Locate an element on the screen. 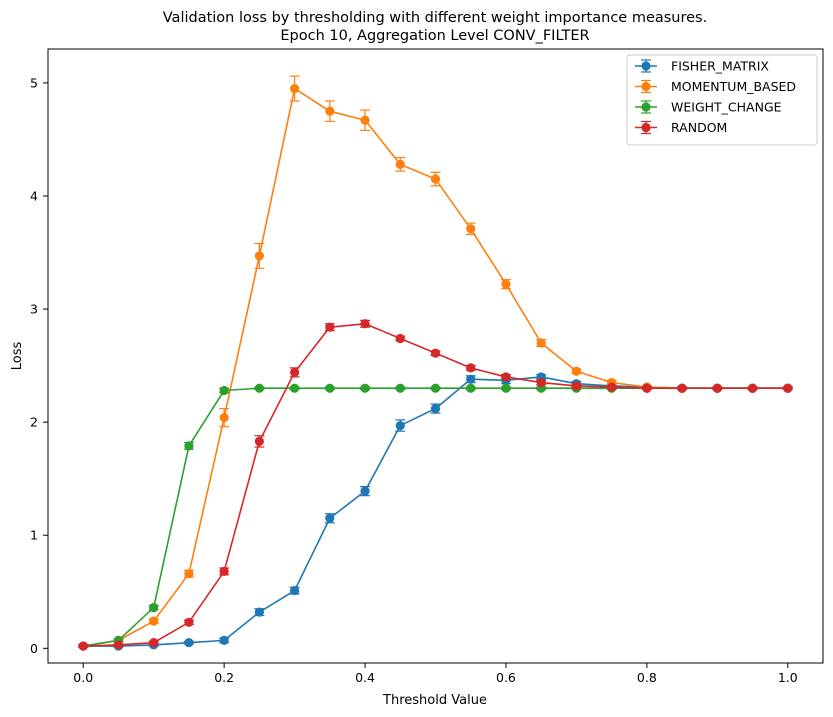 This screenshot has height=717, width=833. y-tick-label: 3 is located at coordinates (34, 309).